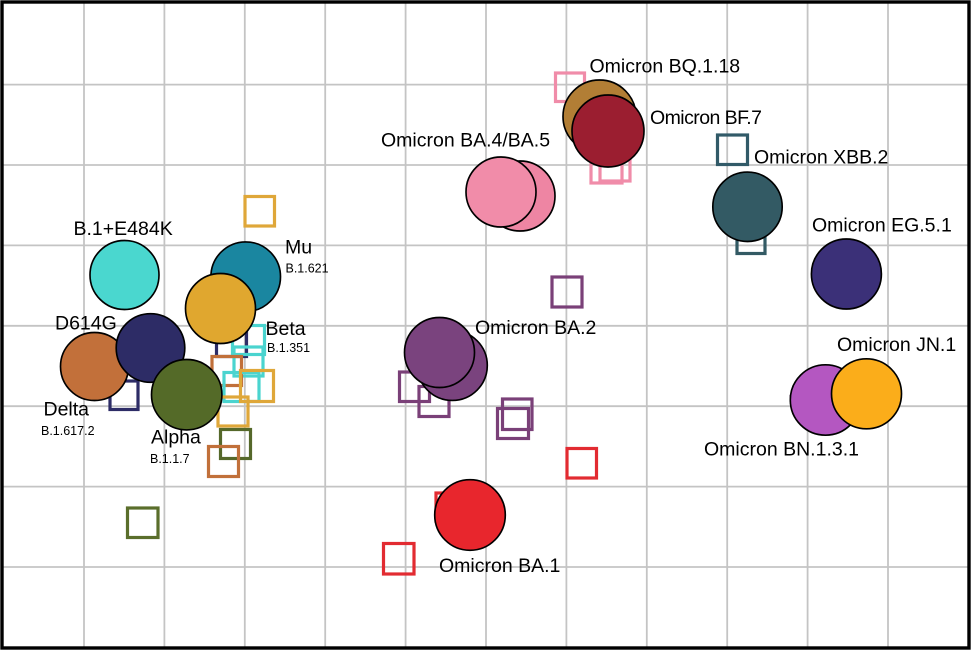 Image resolution: width=973 pixels, height=652 pixels. Describe the element at coordinates (781, 450) in the screenshot. I see `svg-text: Omicron BN.1.3.1` at that location.